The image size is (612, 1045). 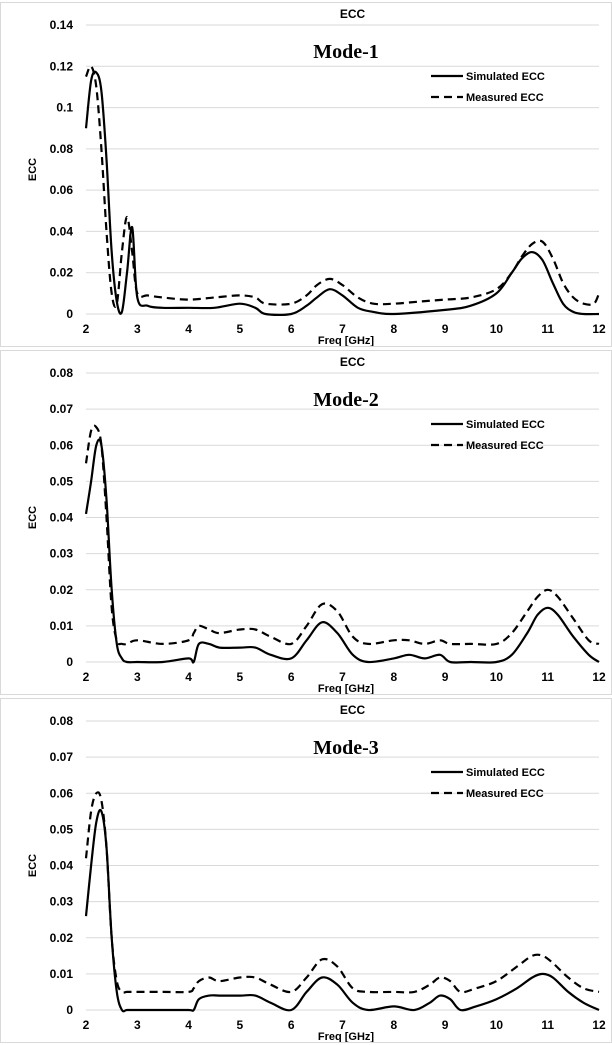 I want to click on y-tick-label: 0.1, so click(x=64, y=108).